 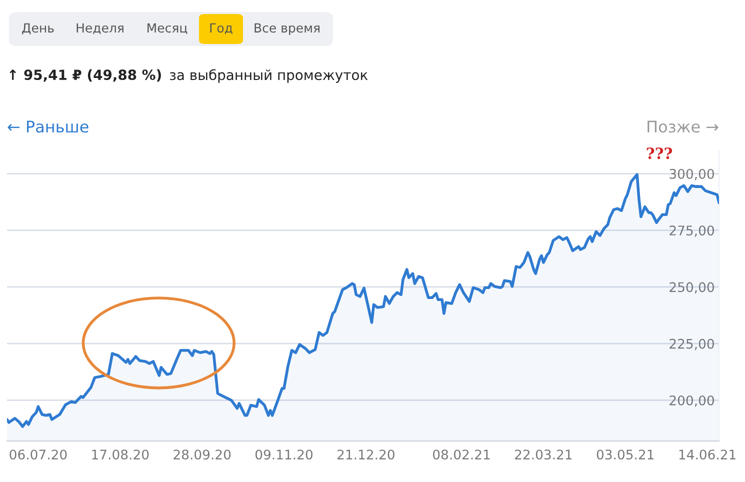 What do you see at coordinates (38, 28) in the screenshot?
I see `text: День` at bounding box center [38, 28].